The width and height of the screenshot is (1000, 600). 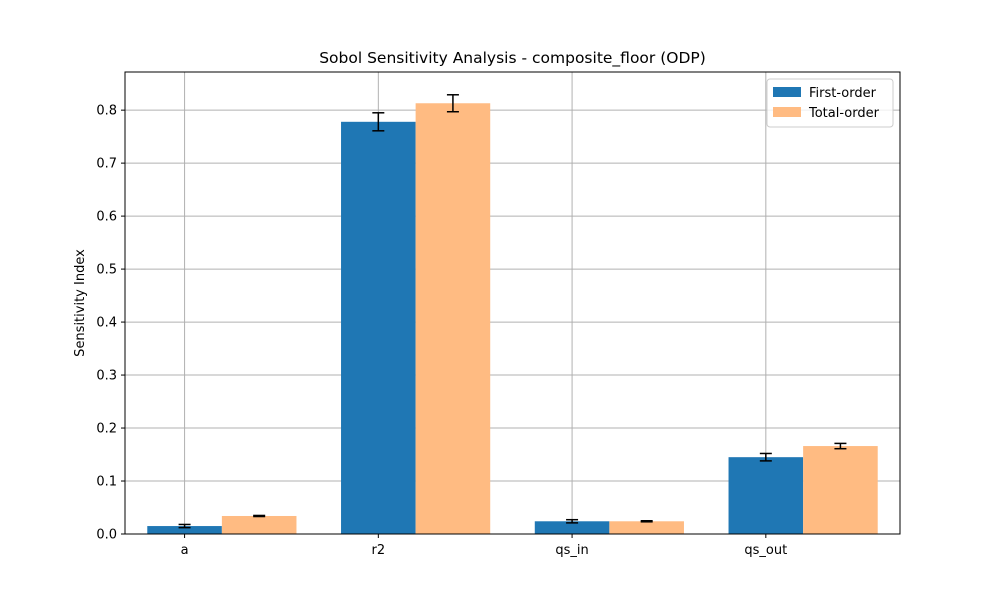 I want to click on bar-first-order-qs_in, so click(x=572, y=527).